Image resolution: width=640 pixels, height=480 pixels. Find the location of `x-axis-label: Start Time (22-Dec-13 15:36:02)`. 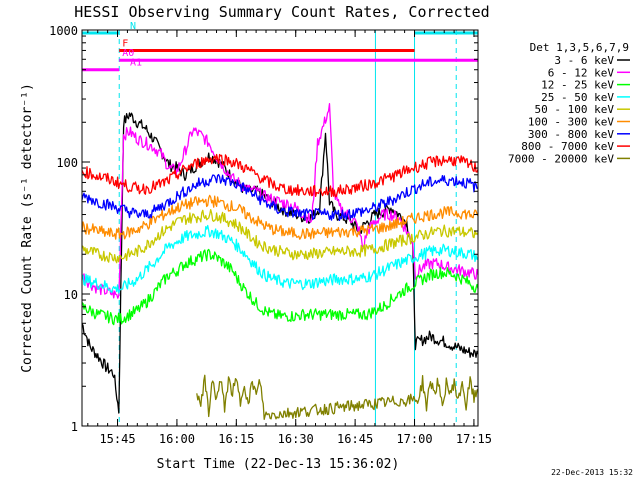

x-axis-label: Start Time (22-Dec-13 15:36:02) is located at coordinates (278, 464).